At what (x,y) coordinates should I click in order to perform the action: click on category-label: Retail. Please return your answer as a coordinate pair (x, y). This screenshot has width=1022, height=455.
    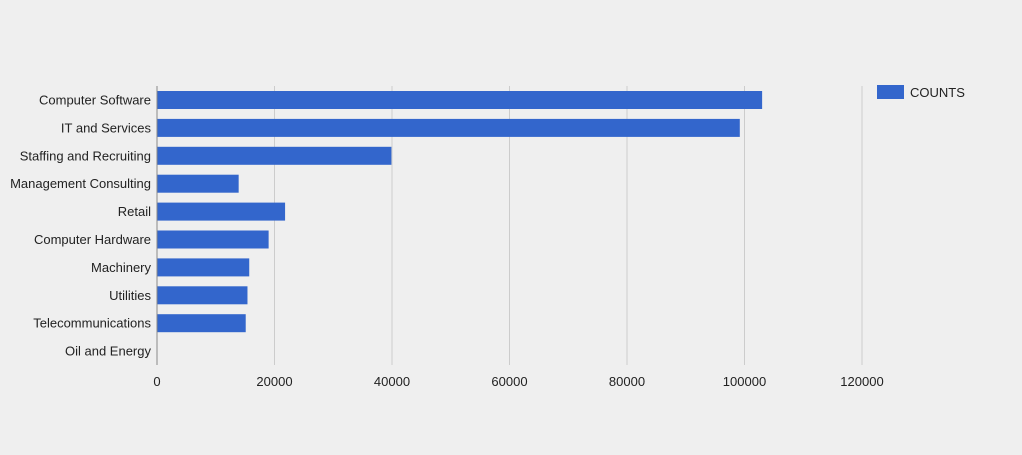
    Looking at the image, I should click on (134, 211).